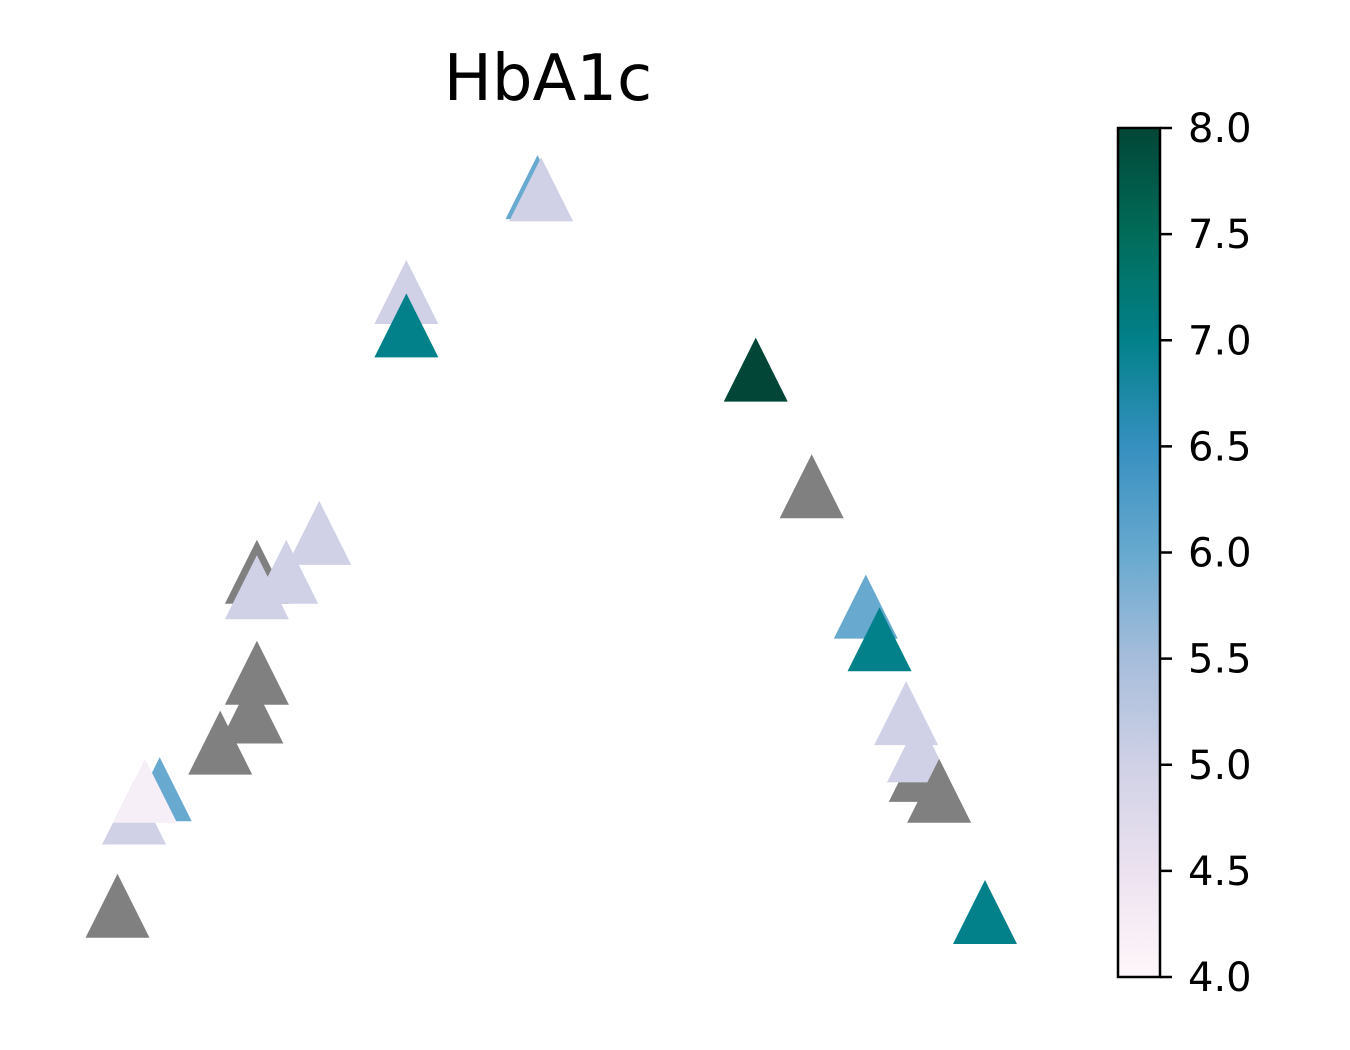 The height and width of the screenshot is (1050, 1350). What do you see at coordinates (1220, 341) in the screenshot?
I see `colorbar-tick-label-6: 7.0` at bounding box center [1220, 341].